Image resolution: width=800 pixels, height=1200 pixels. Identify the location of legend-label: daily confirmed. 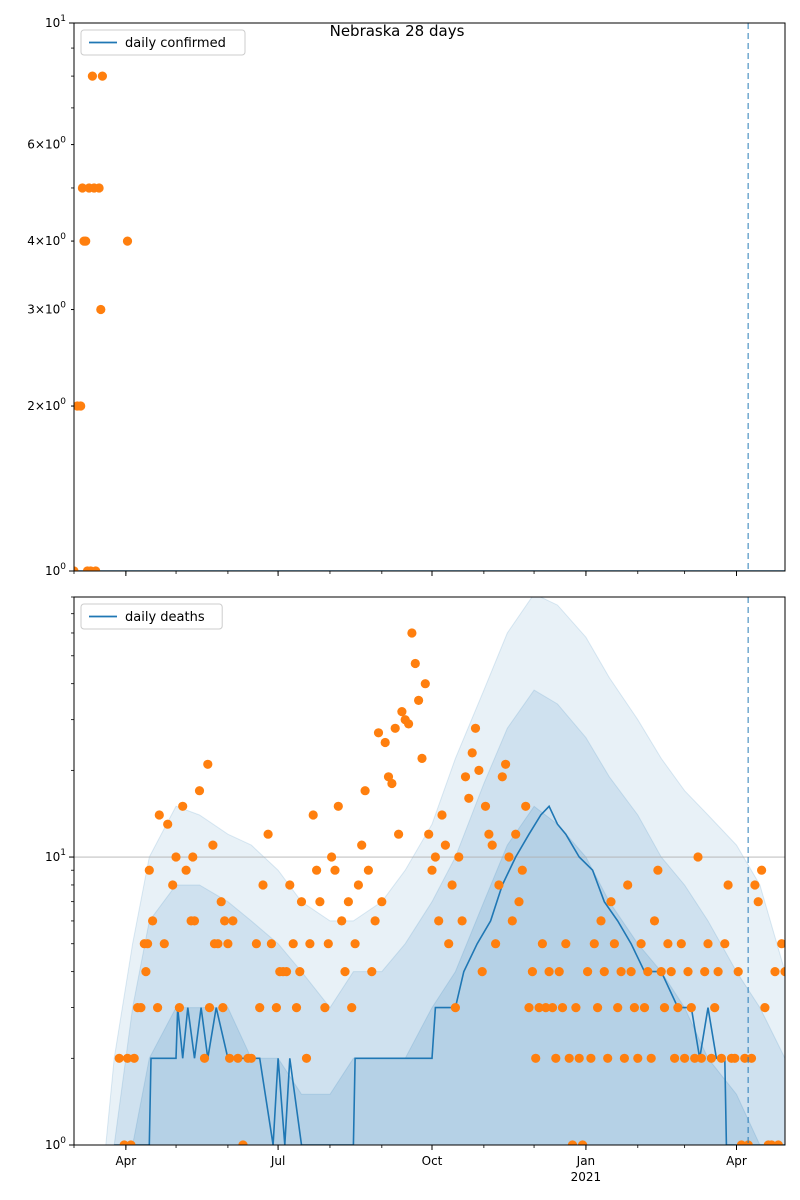
(175, 43).